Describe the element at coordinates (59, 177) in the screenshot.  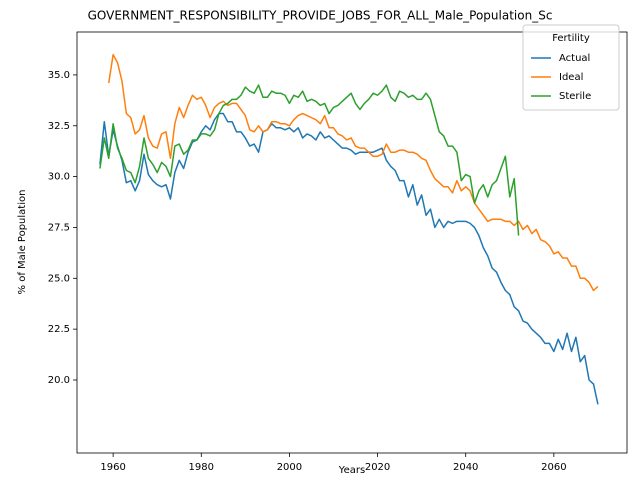
I see `y-tick-label: 30.0` at that location.